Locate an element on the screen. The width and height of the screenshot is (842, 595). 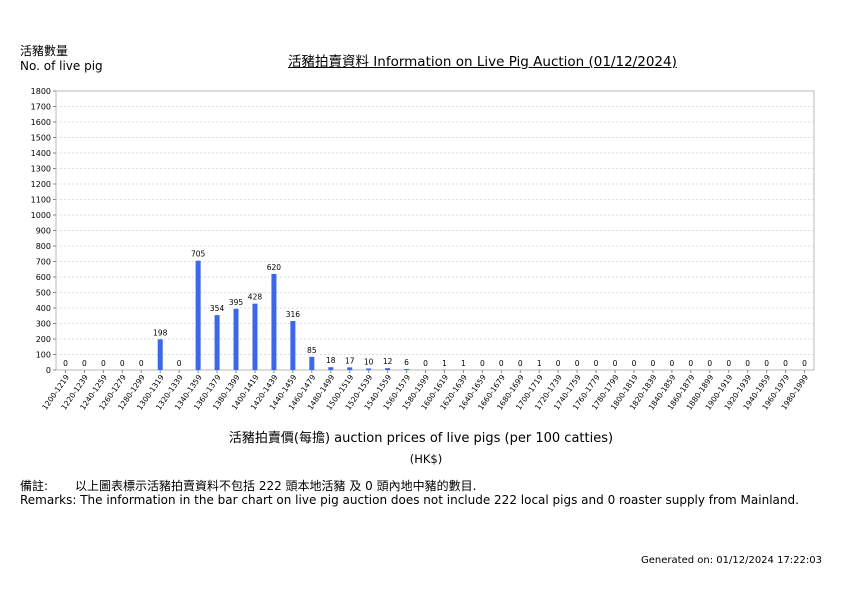
remarks-chinese: 以上圖表標示活豬拍賣資料不包括 222 頭本地活豬 及 0 頭內地中豬的數目. is located at coordinates (276, 486).